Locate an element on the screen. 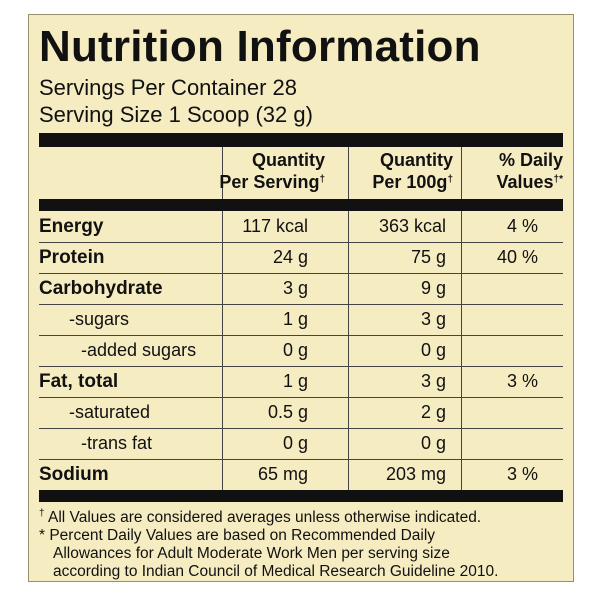 This screenshot has height=600, width=600. per-serving-value: 117 kcal is located at coordinates (275, 226).